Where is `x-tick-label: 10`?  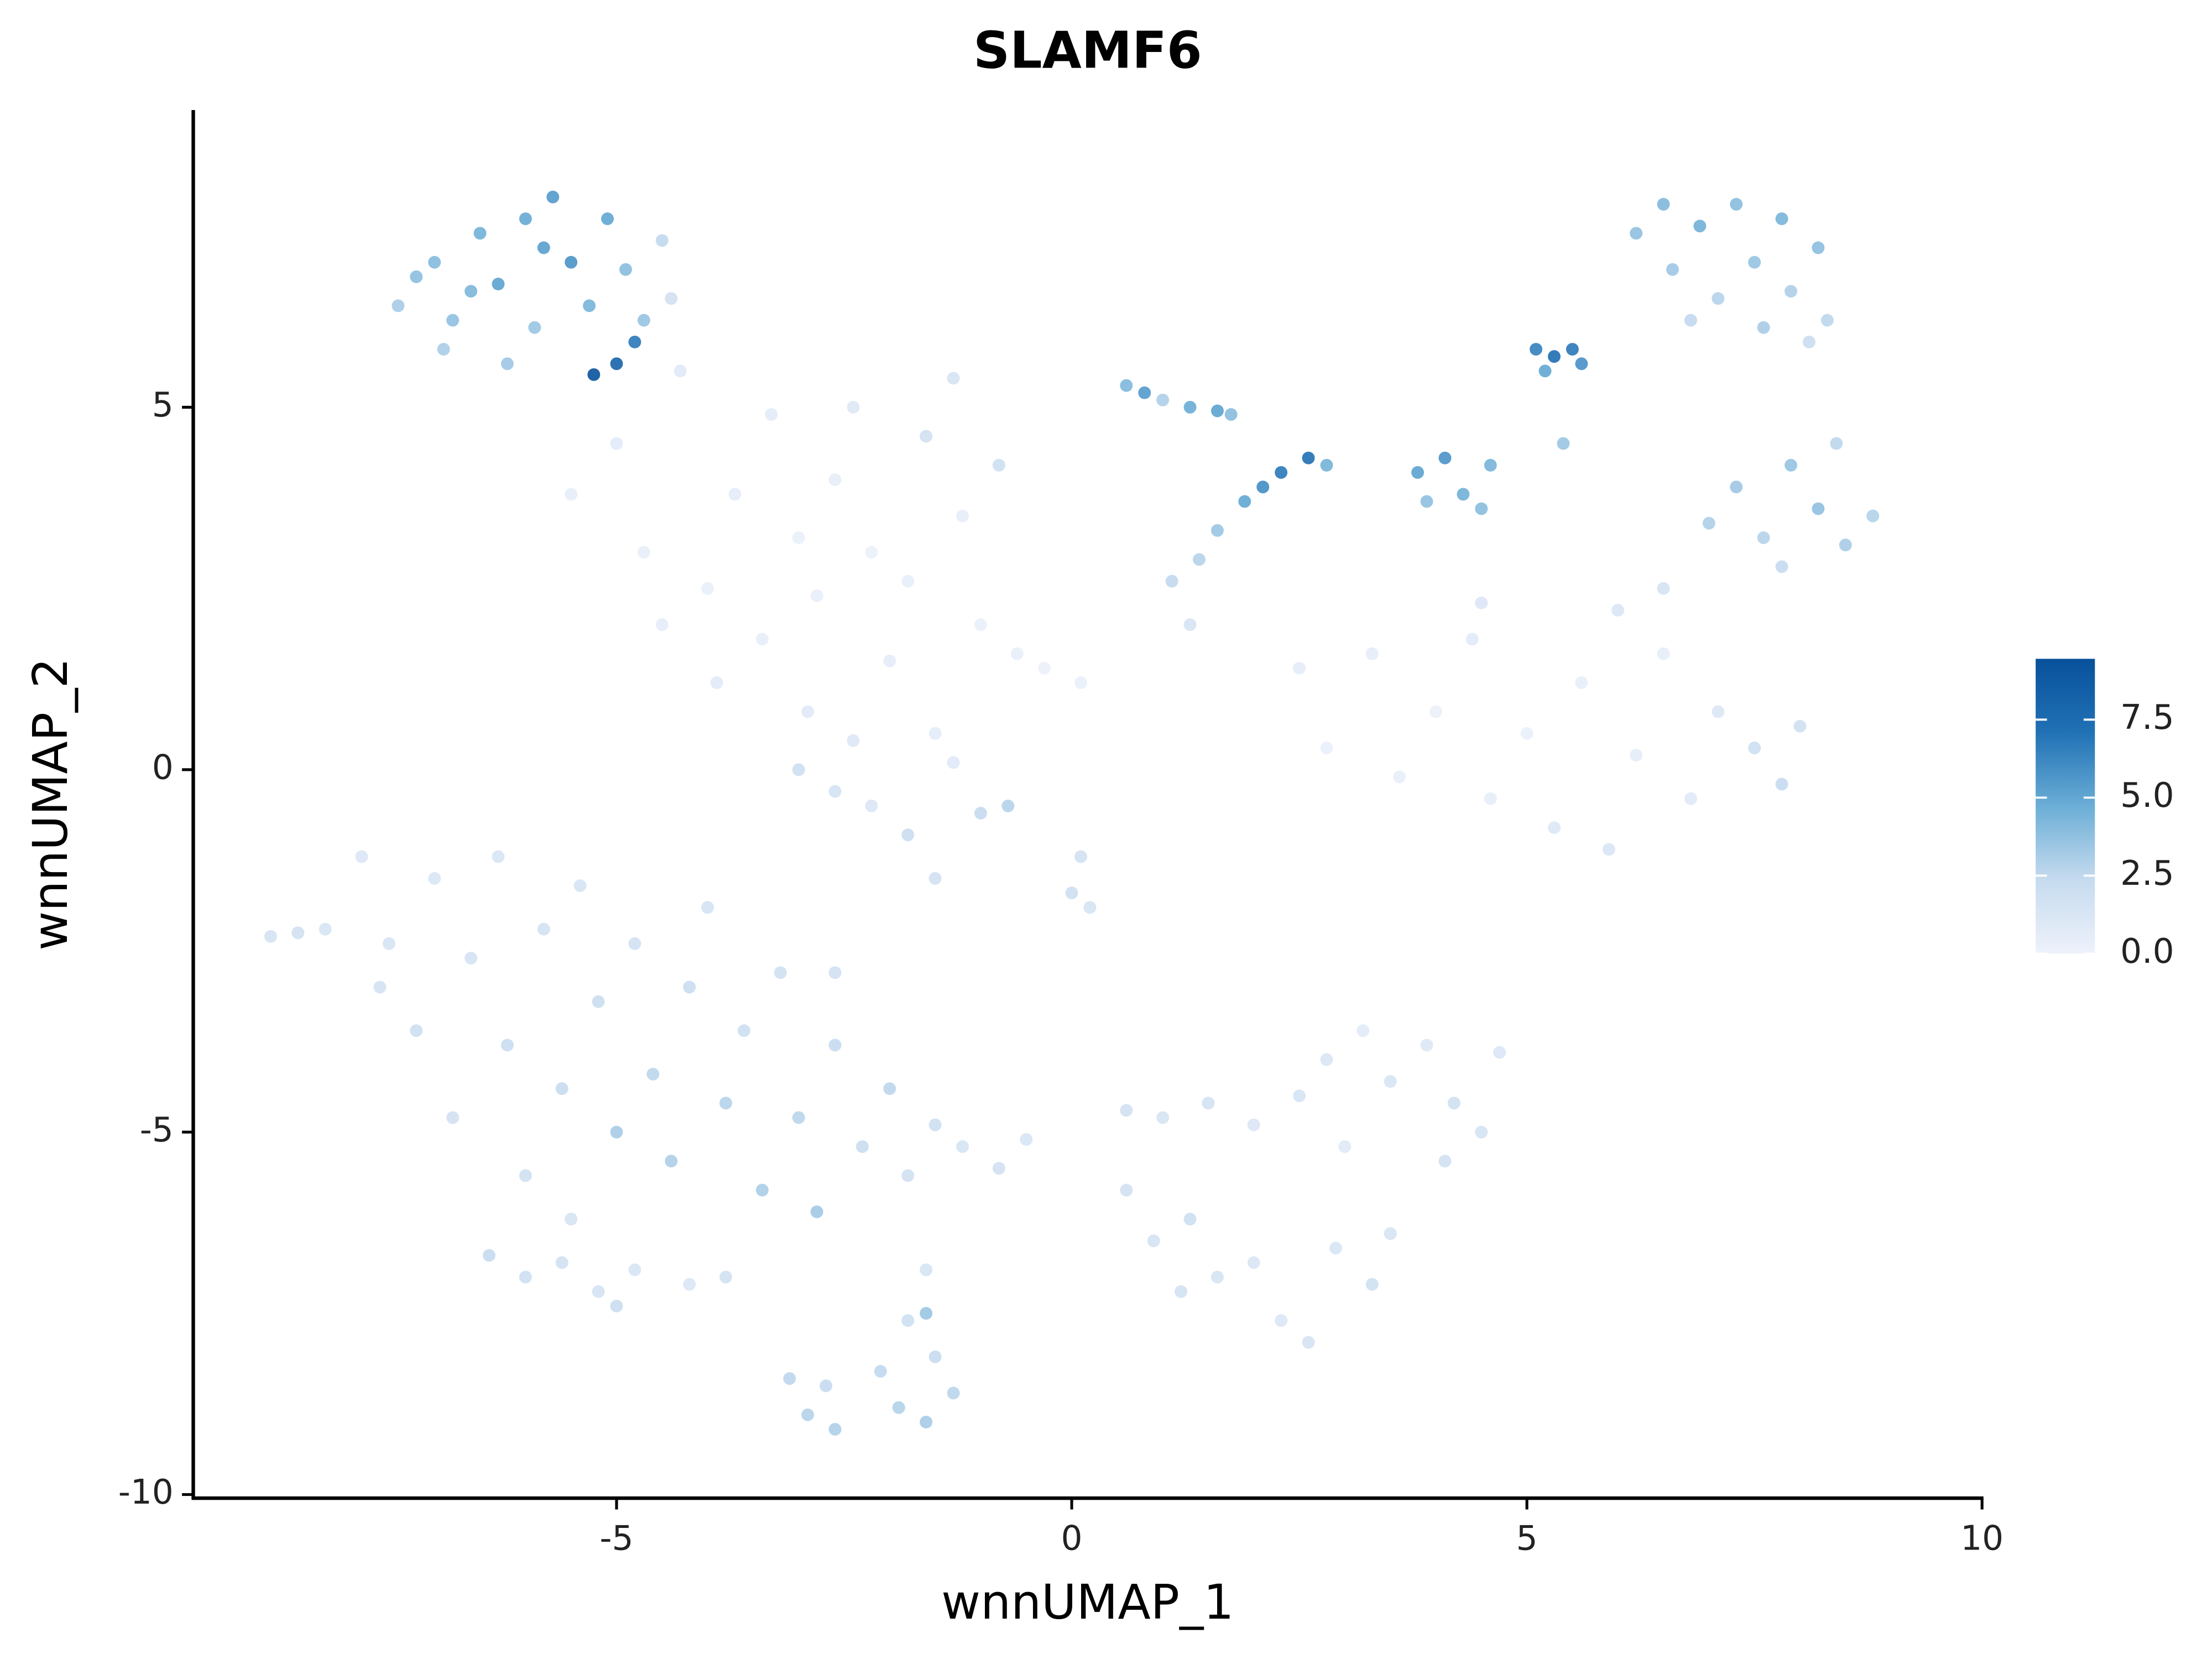
x-tick-label: 10 is located at coordinates (1982, 1539).